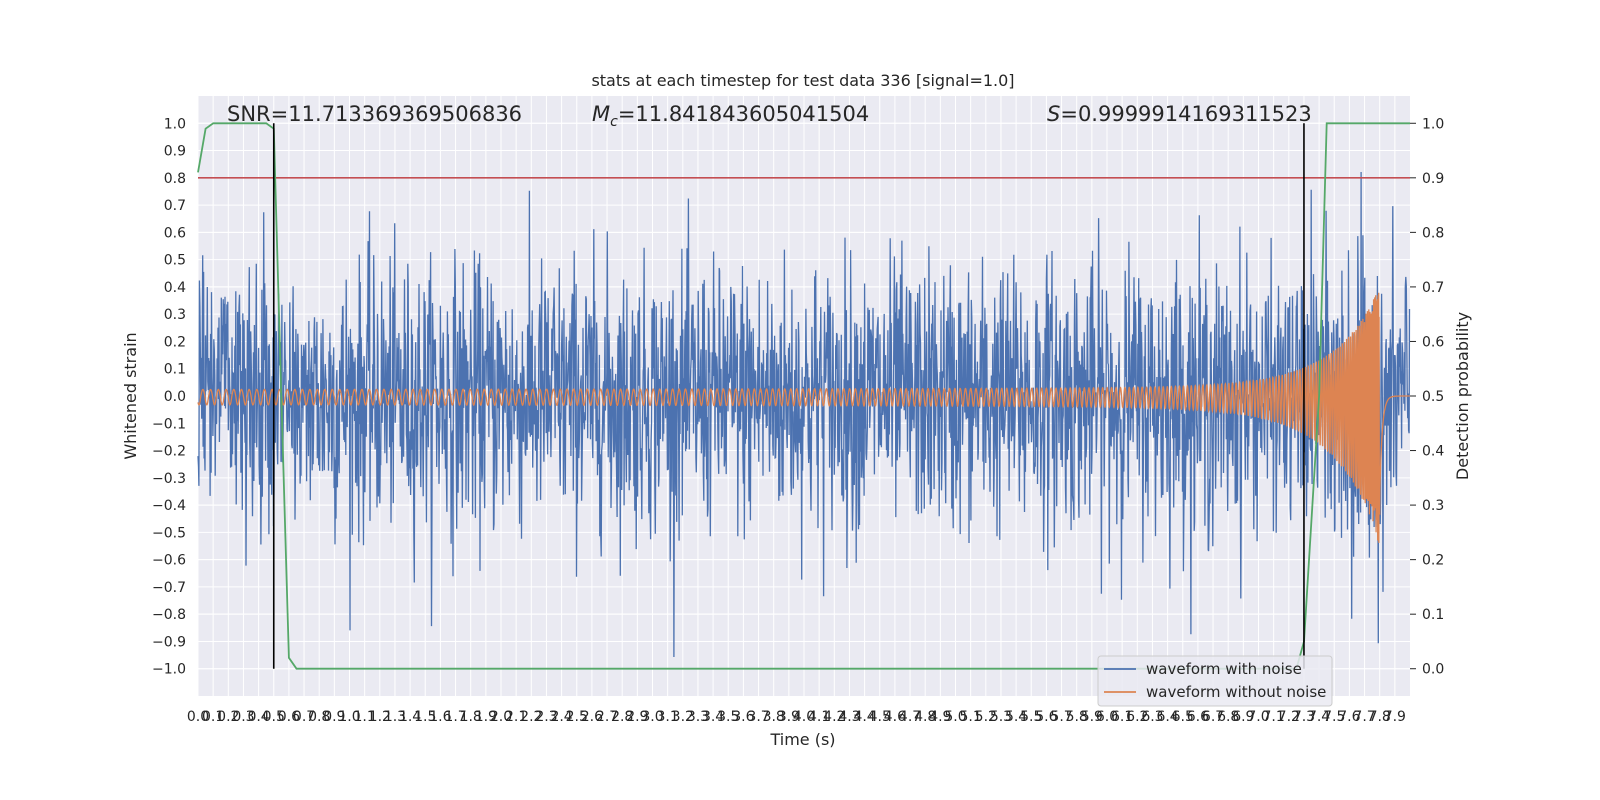 Image resolution: width=1600 pixels, height=800 pixels. Describe the element at coordinates (910, 717) in the screenshot. I see `x-tick-label: 4.7` at that location.